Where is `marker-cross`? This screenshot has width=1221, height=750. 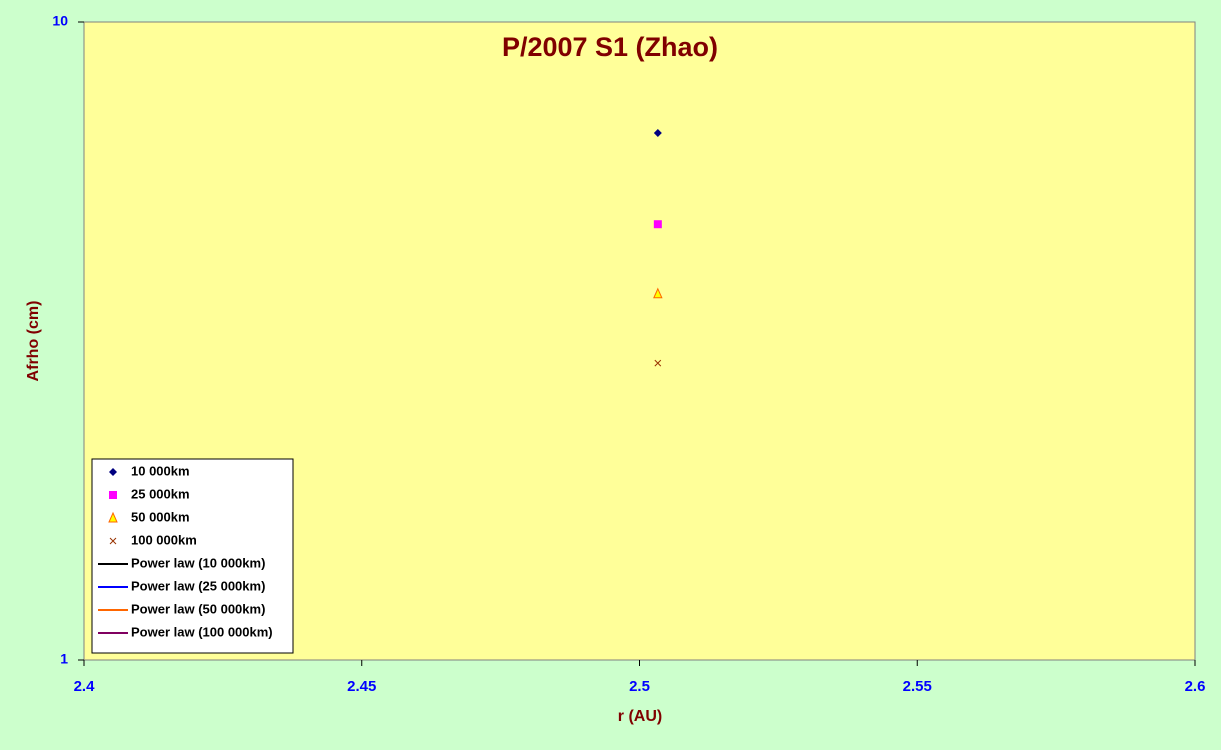 marker-cross is located at coordinates (658, 363).